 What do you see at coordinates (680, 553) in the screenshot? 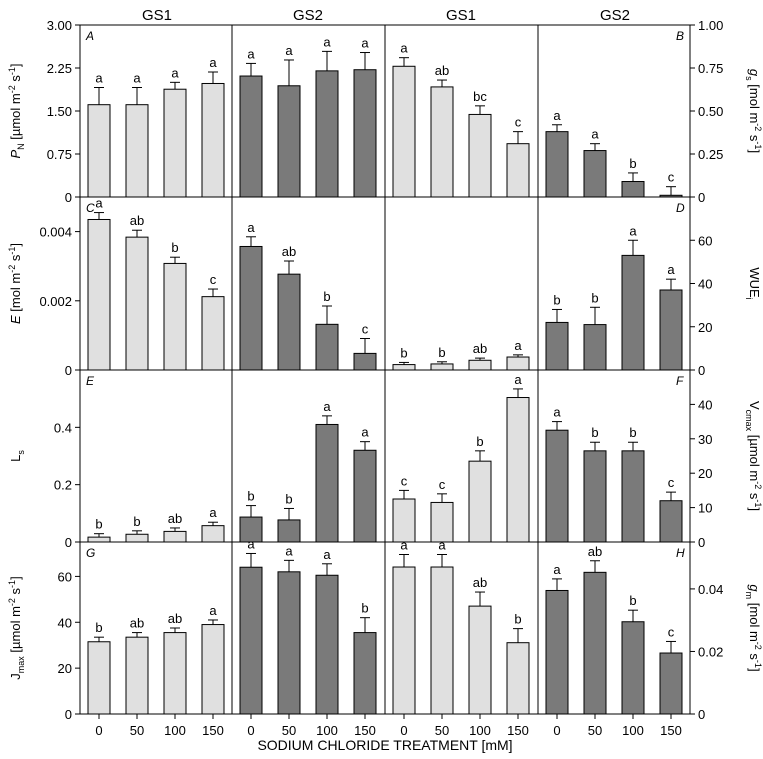
I see `panel-letter: H` at bounding box center [680, 553].